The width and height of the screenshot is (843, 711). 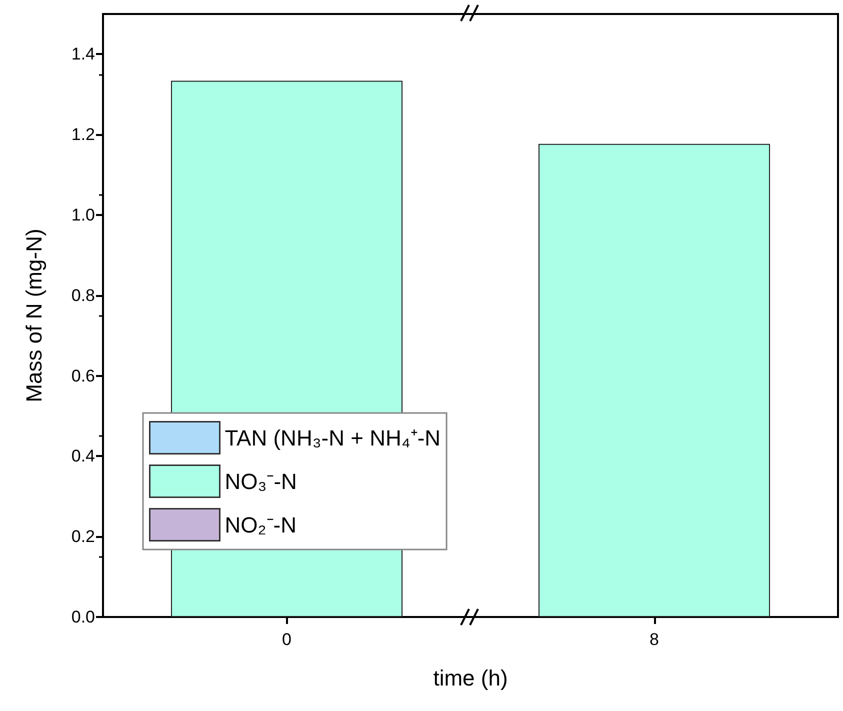 What do you see at coordinates (83, 54) in the screenshot?
I see `y-tick-label: 1.4` at bounding box center [83, 54].